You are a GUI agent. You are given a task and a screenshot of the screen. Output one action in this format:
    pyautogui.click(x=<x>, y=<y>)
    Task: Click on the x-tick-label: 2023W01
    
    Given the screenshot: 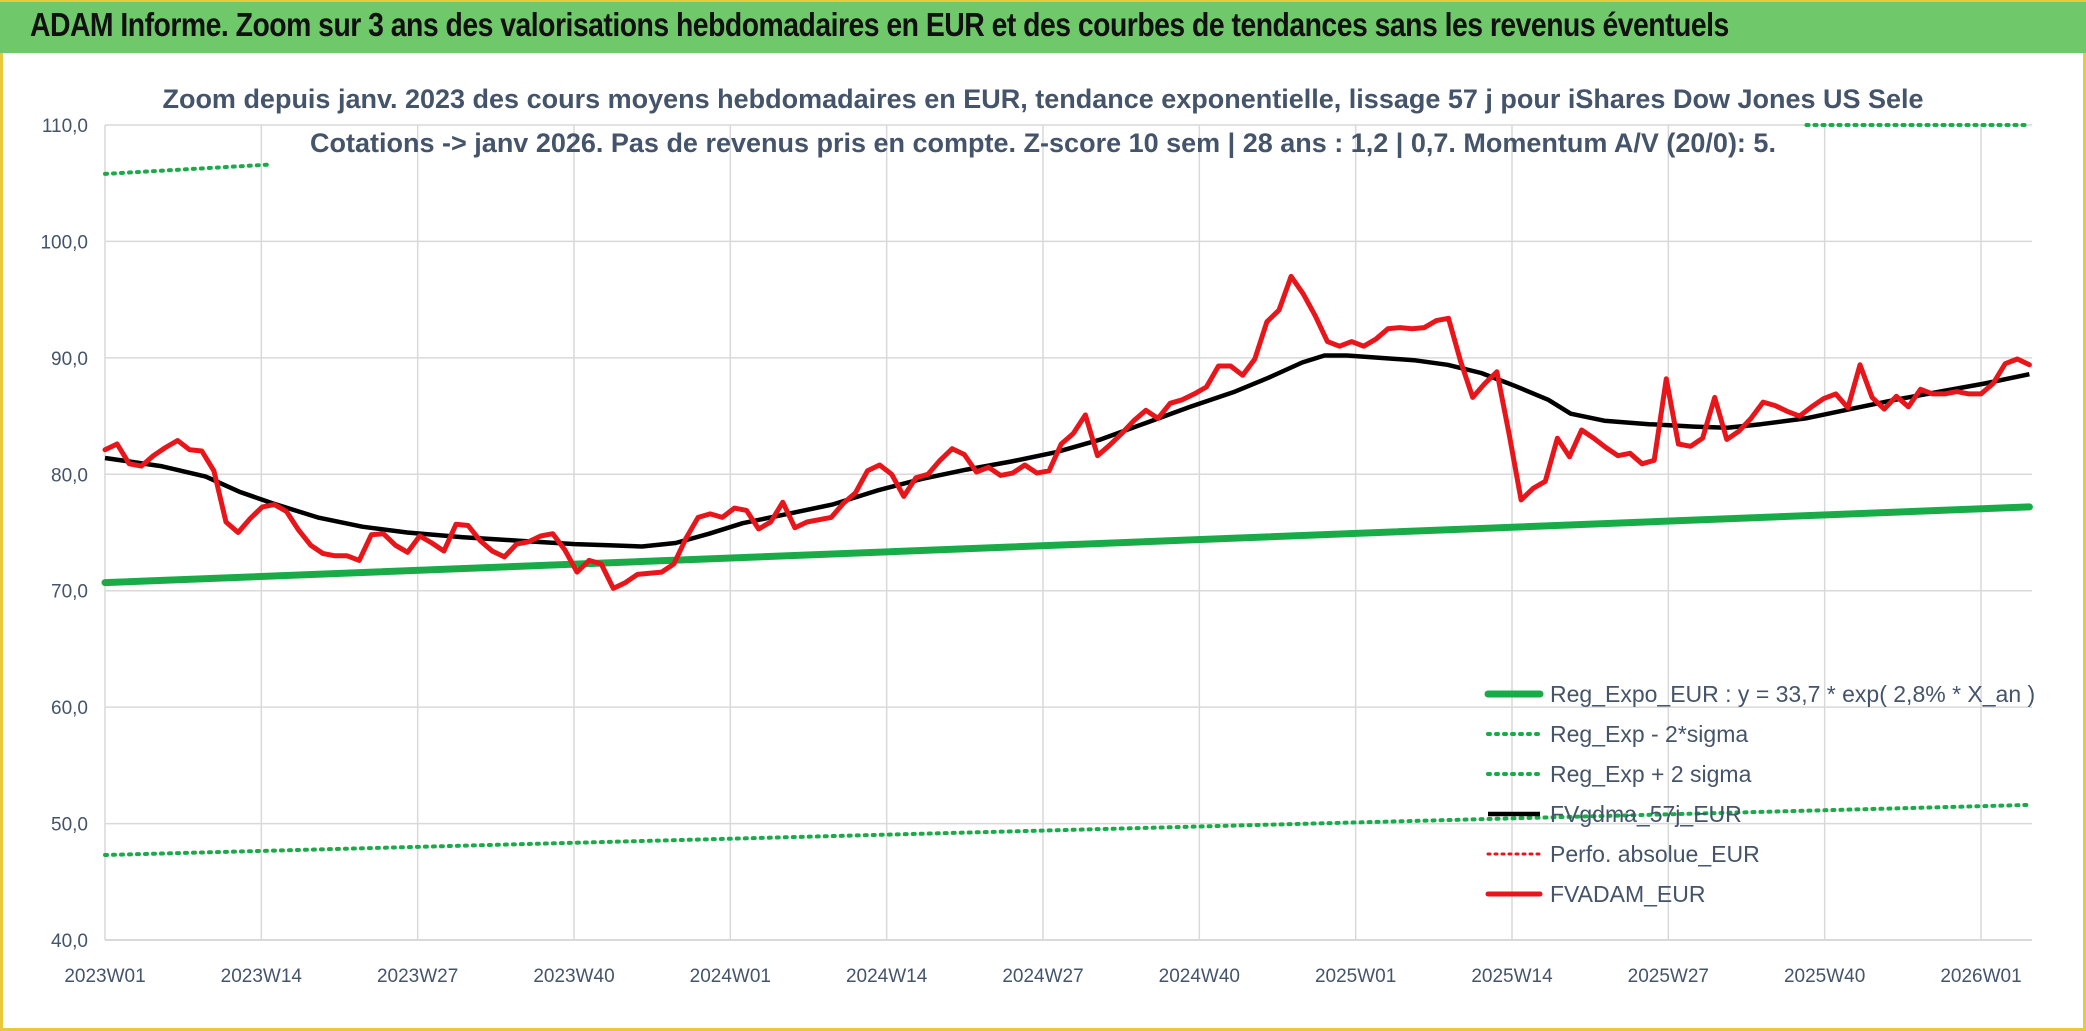 What is the action you would take?
    pyautogui.click(x=104, y=976)
    